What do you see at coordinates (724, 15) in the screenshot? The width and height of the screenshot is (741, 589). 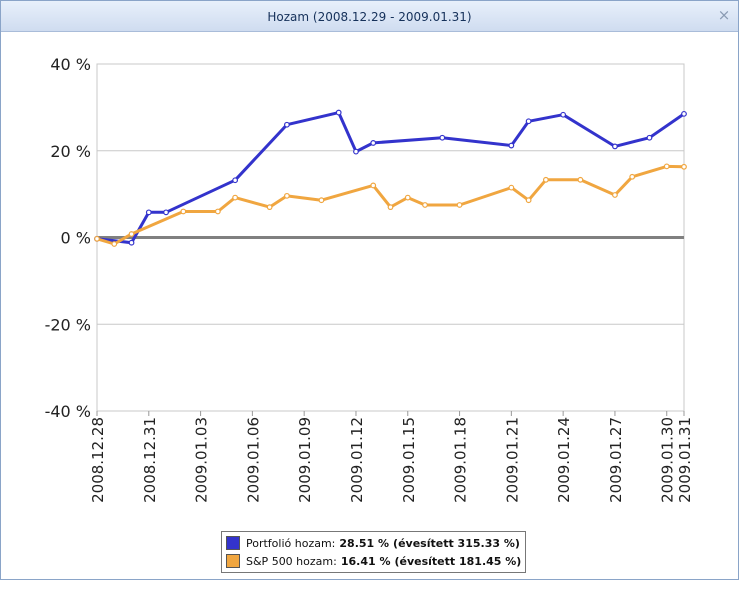 I see `close-icon: ×` at bounding box center [724, 15].